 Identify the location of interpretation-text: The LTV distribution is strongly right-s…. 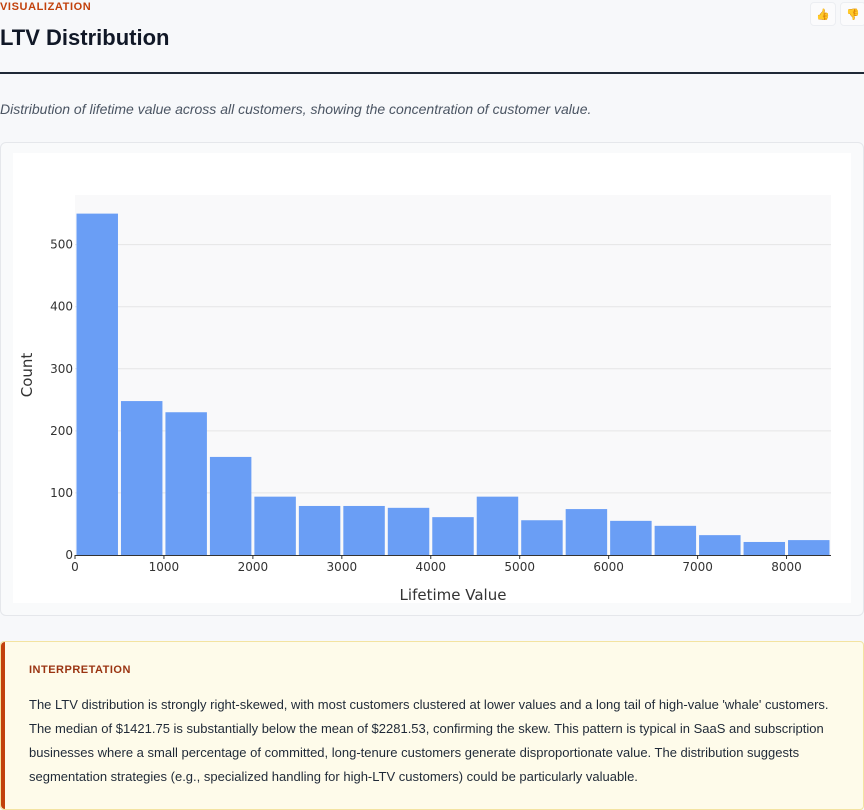
(429, 740).